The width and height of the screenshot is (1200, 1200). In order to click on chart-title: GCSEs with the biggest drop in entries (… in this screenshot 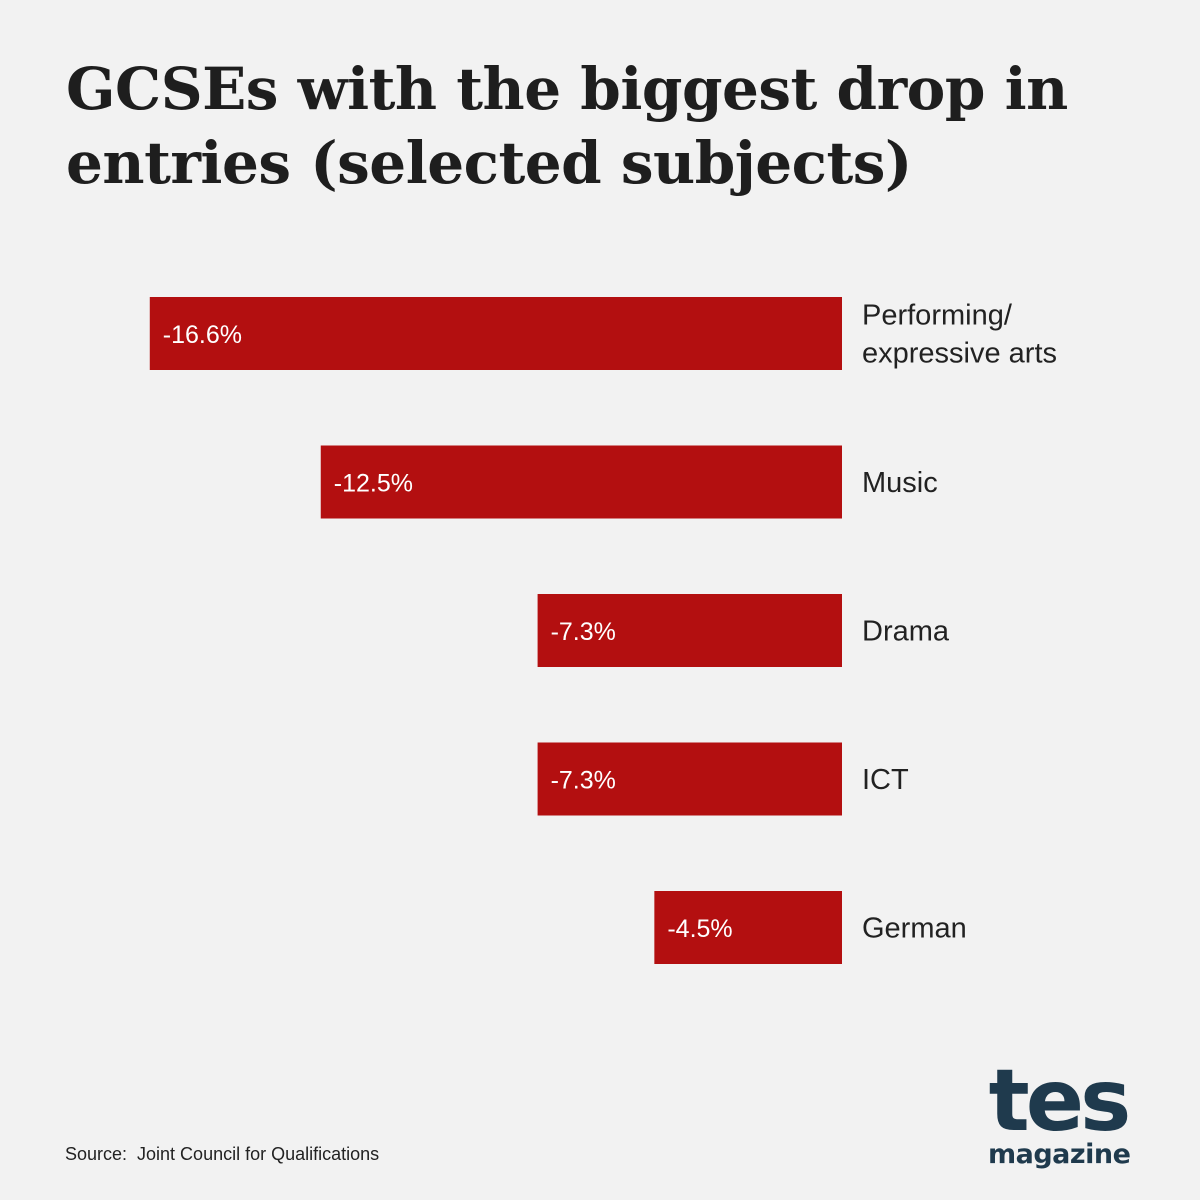, I will do `click(567, 126)`.